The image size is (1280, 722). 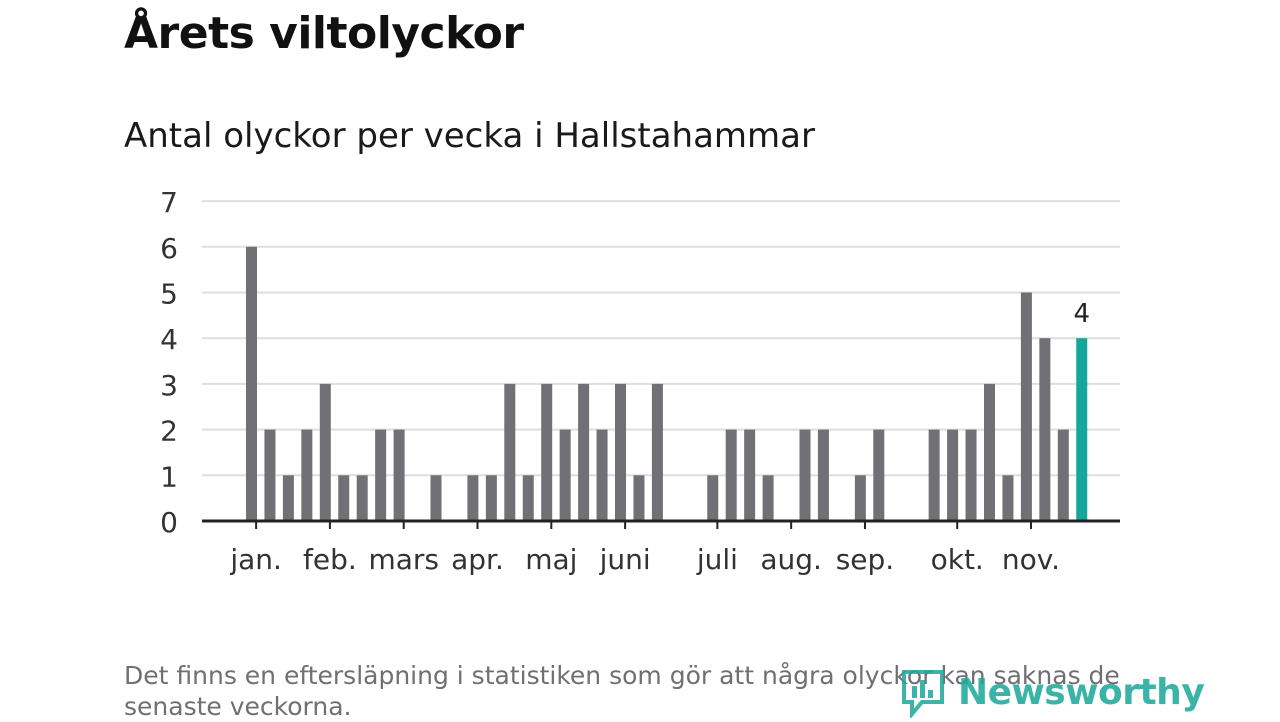 I want to click on highlighted-bar, so click(x=1082, y=429).